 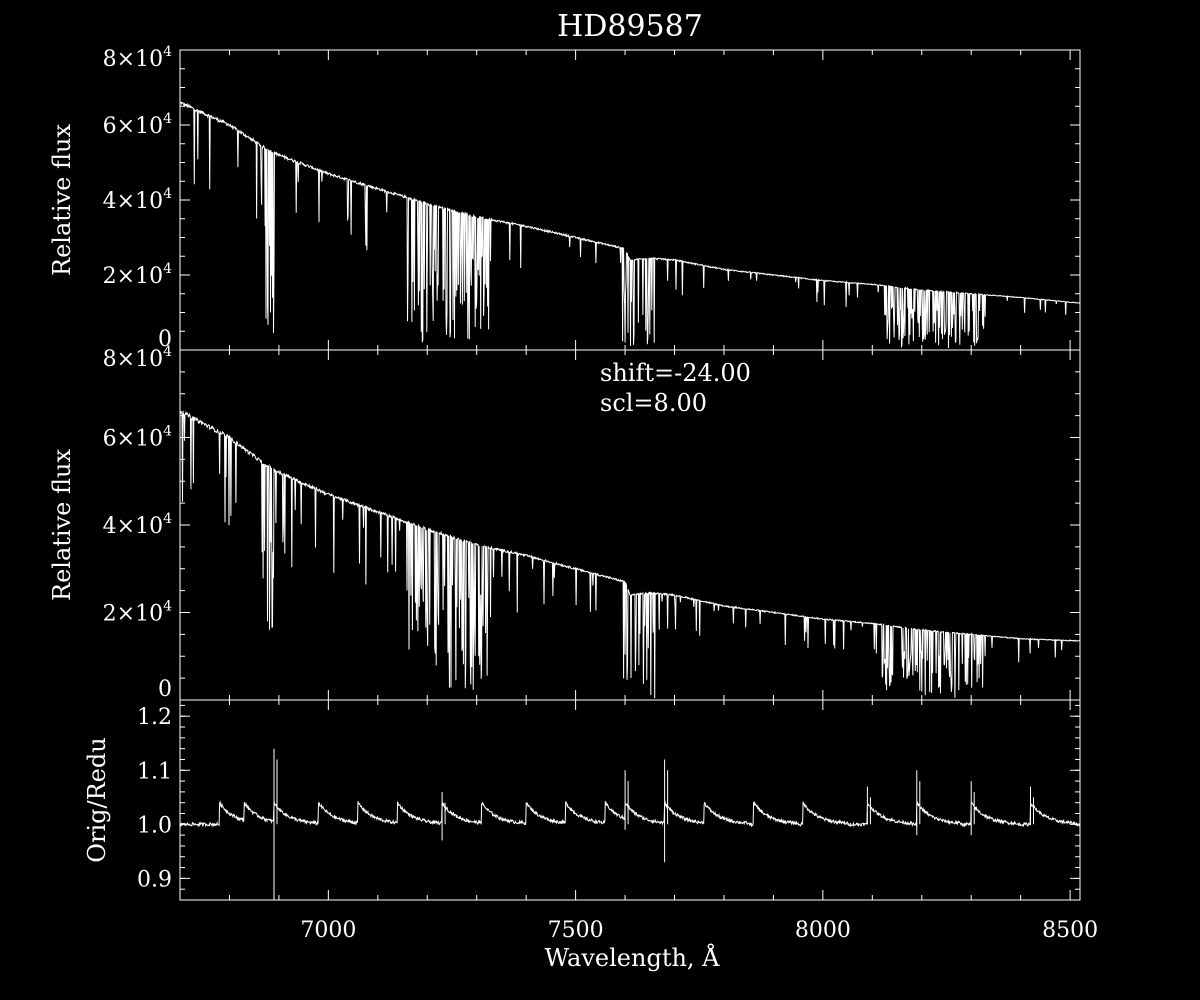 I want to click on middle-panel-ylabel: Relative flux, so click(x=62, y=525).